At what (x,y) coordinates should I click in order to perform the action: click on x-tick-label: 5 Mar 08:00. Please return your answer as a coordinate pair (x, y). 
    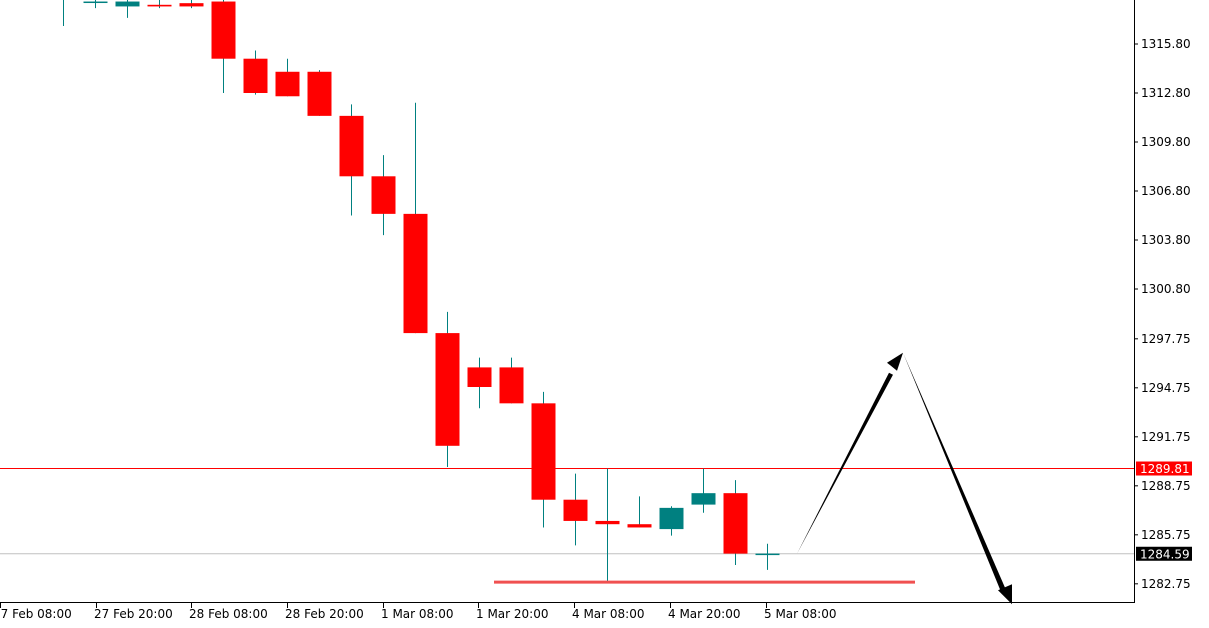
    Looking at the image, I should click on (800, 614).